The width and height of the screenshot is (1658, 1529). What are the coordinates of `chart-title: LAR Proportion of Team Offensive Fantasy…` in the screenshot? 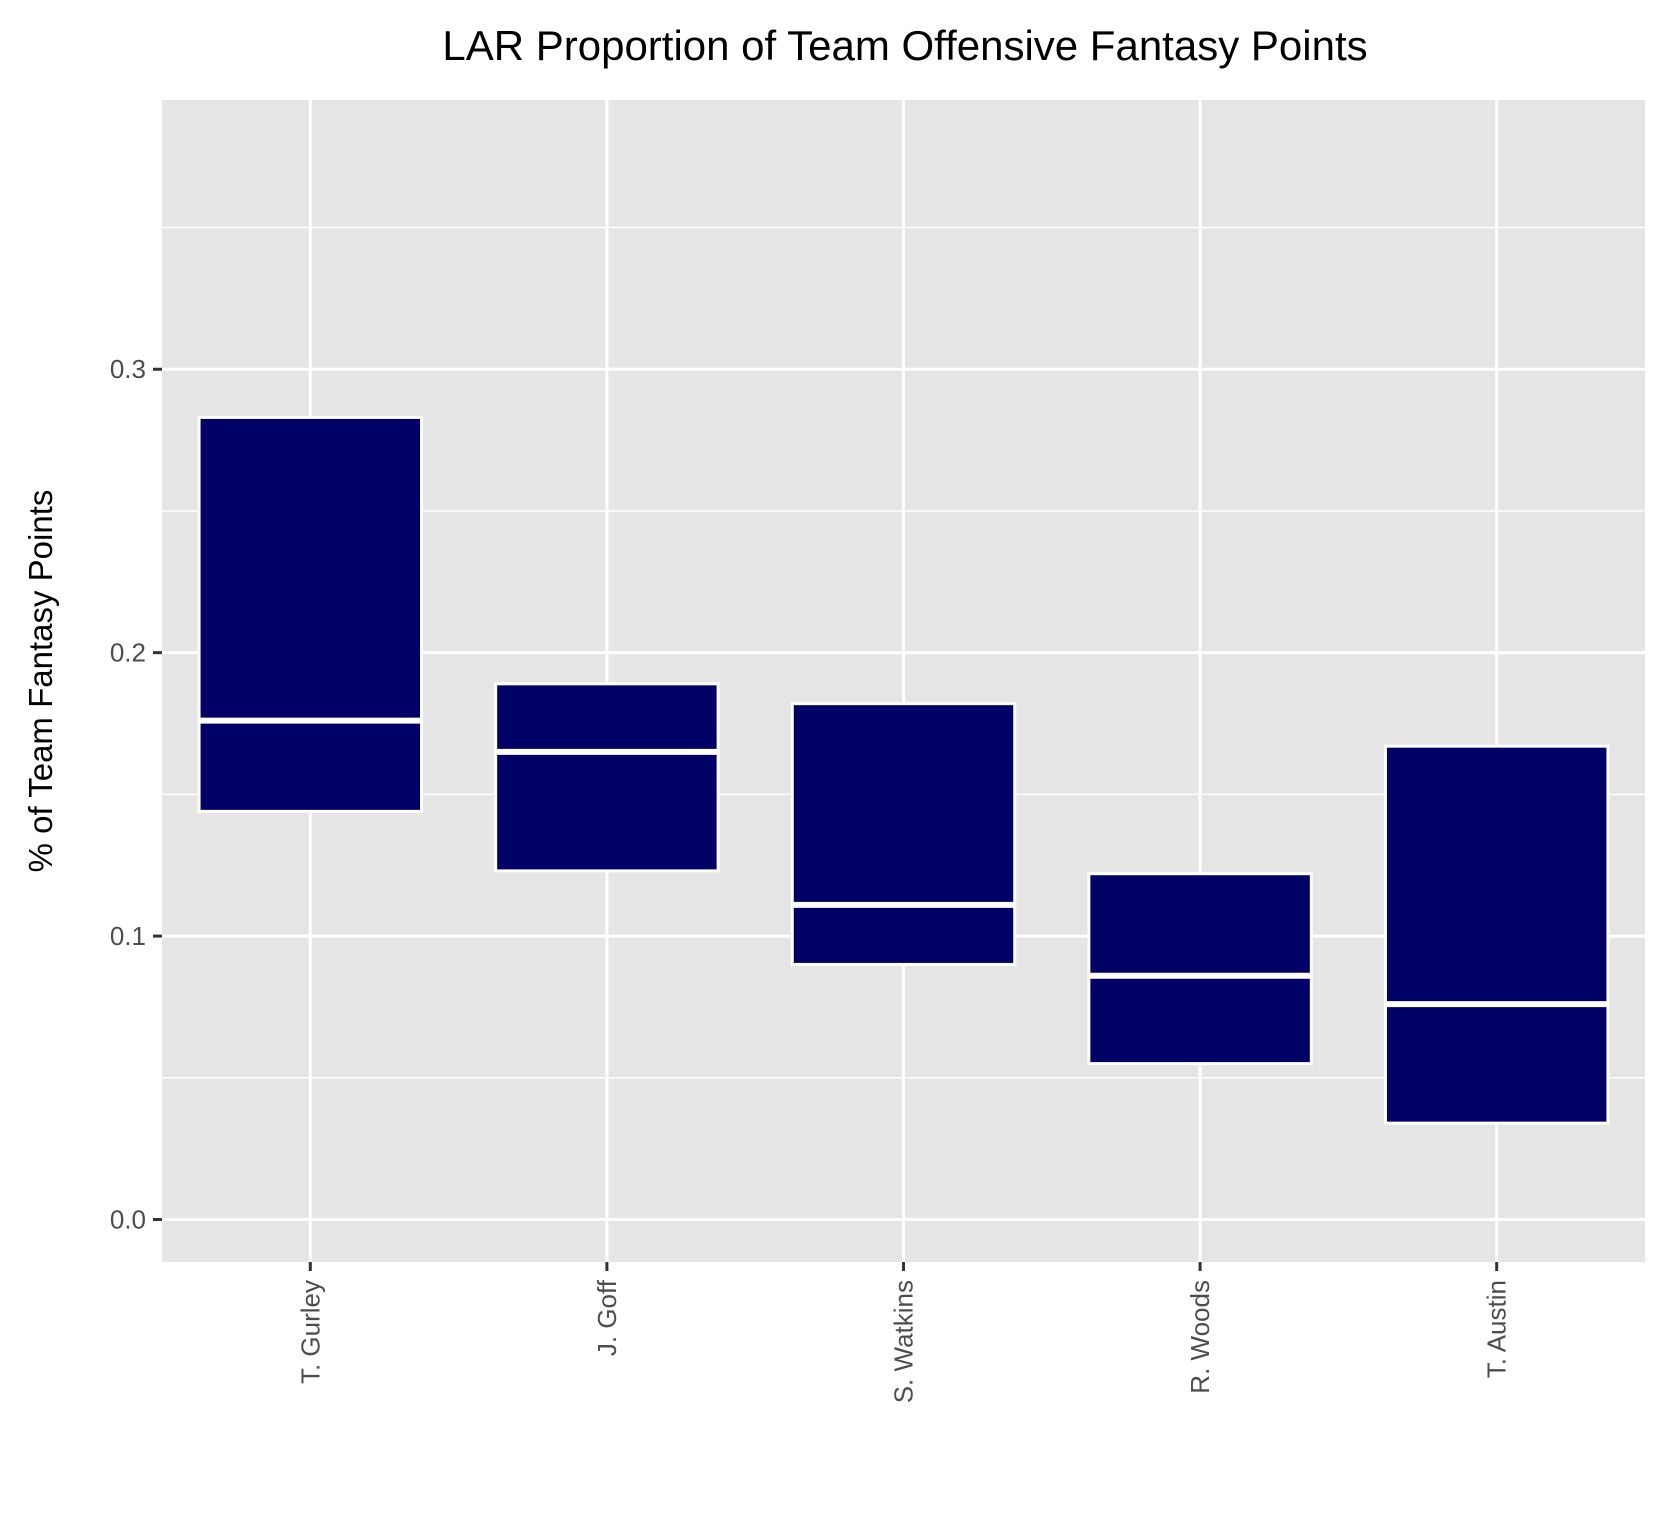 It's located at (904, 45).